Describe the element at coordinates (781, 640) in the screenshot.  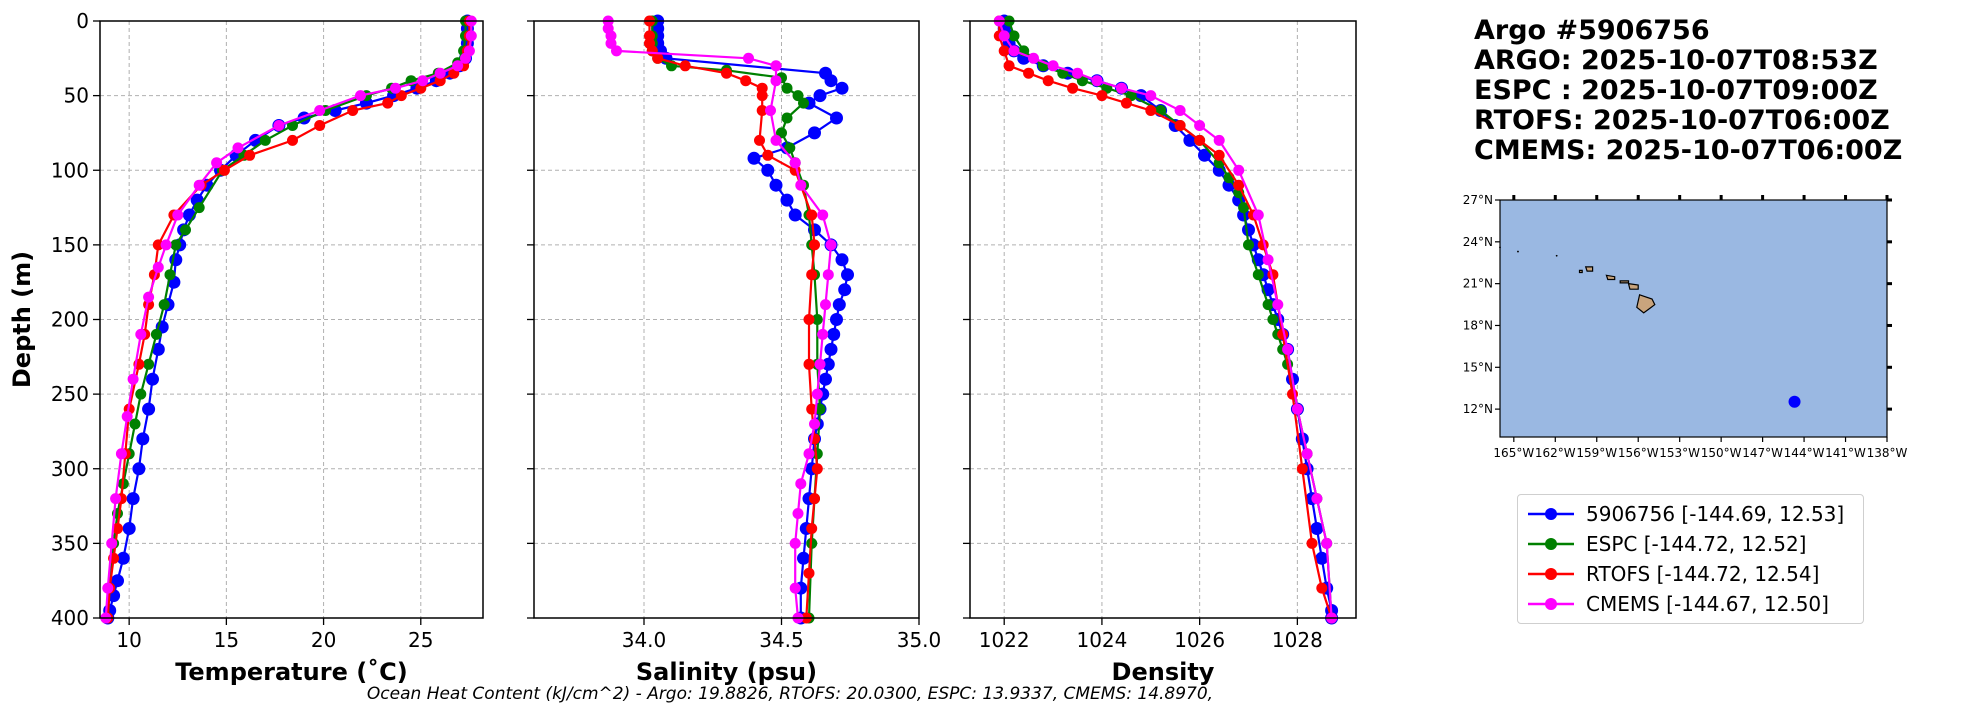
I see `x-tick-label: 34.5` at that location.